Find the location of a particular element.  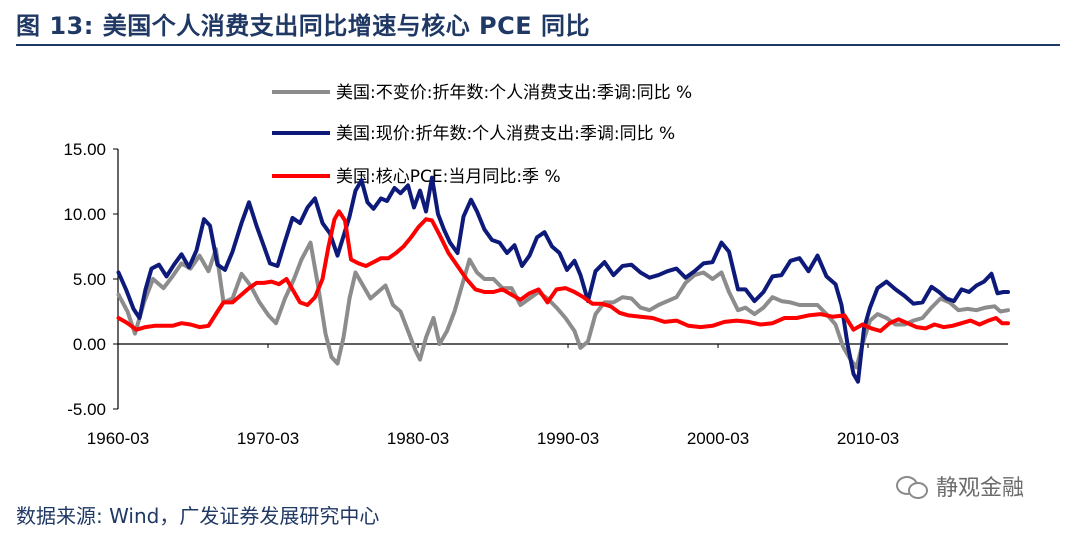

watermark: 静观金融 is located at coordinates (960, 486).